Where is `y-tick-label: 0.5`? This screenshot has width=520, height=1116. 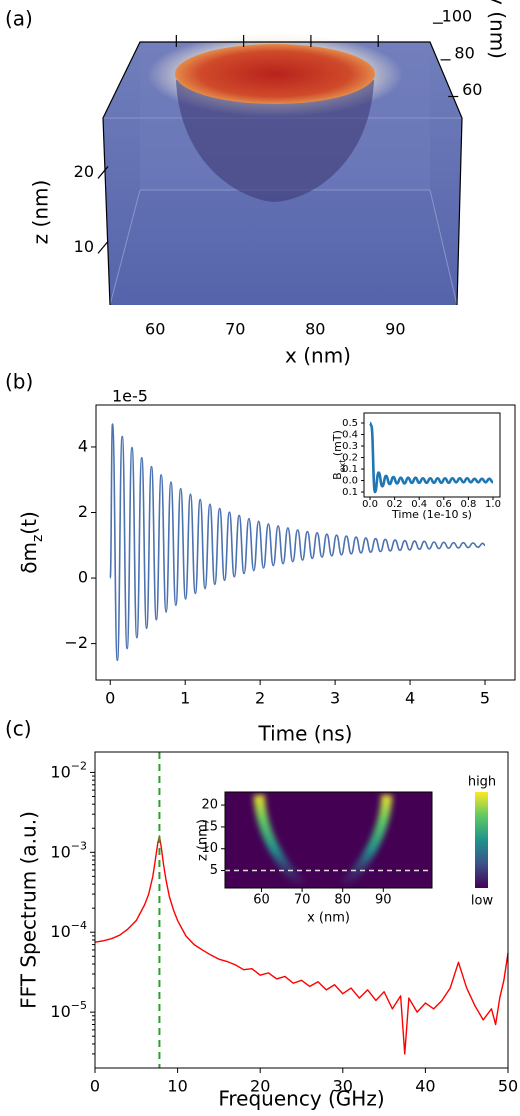 y-tick-label: 0.5 is located at coordinates (350, 423).